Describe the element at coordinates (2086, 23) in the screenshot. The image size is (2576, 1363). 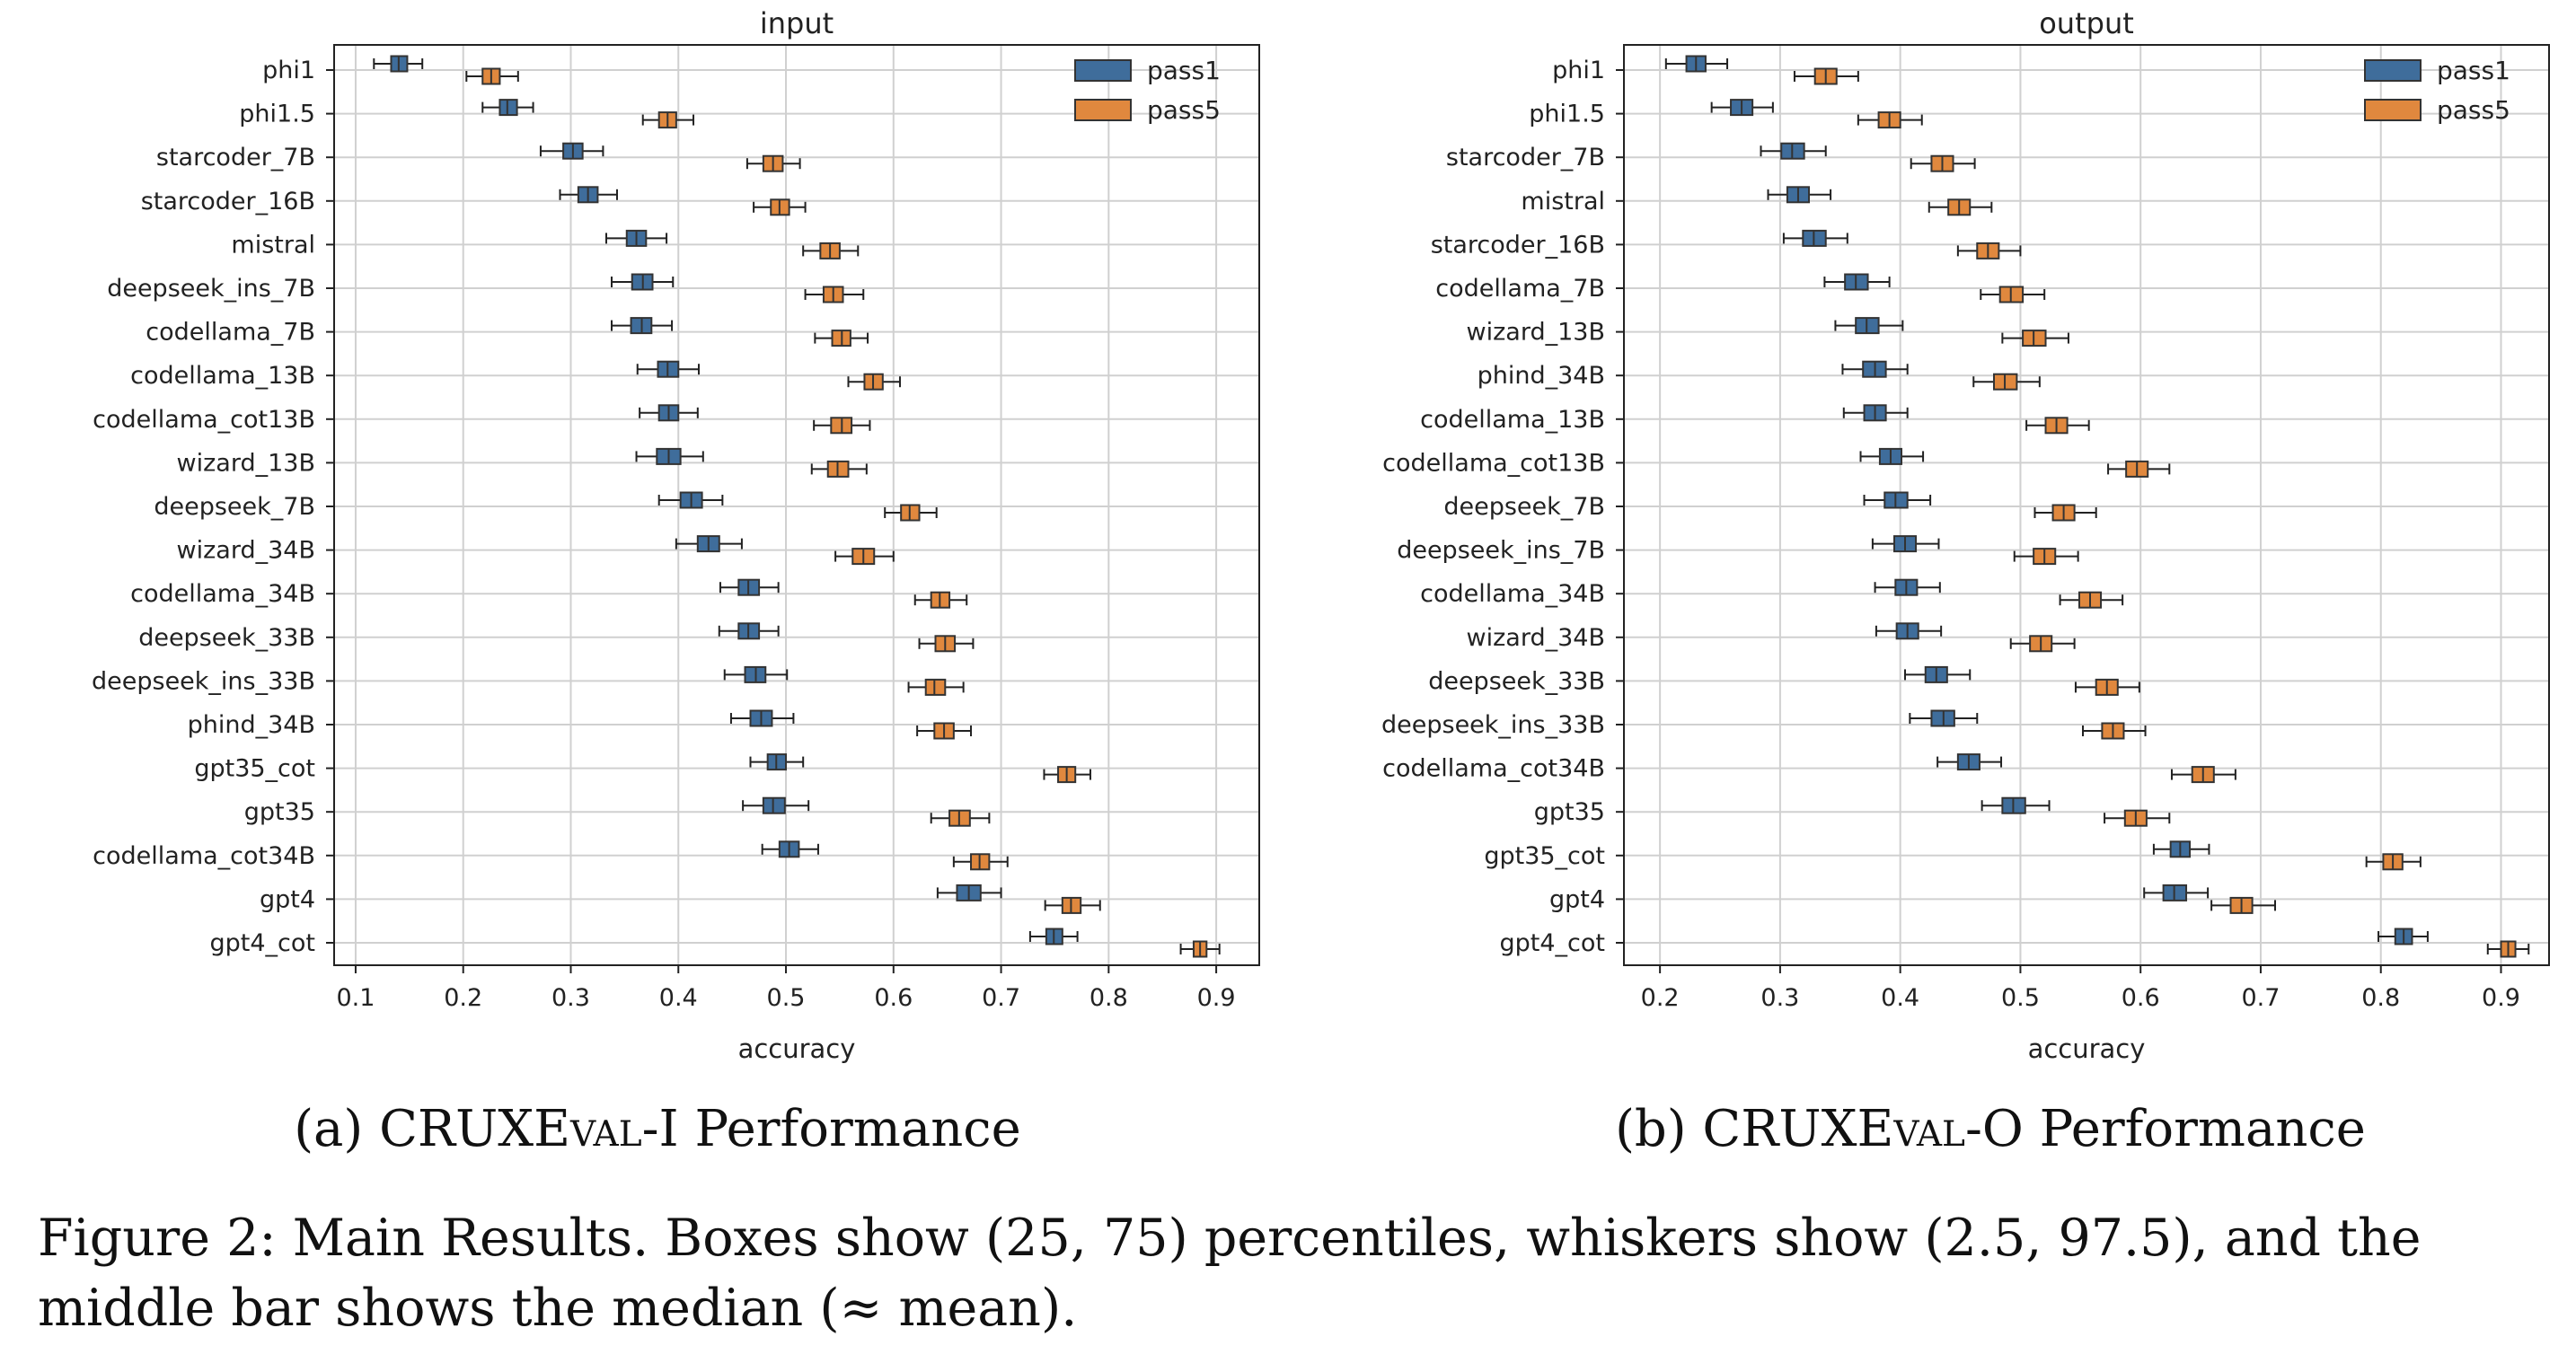
I see `chart-title: output` at that location.